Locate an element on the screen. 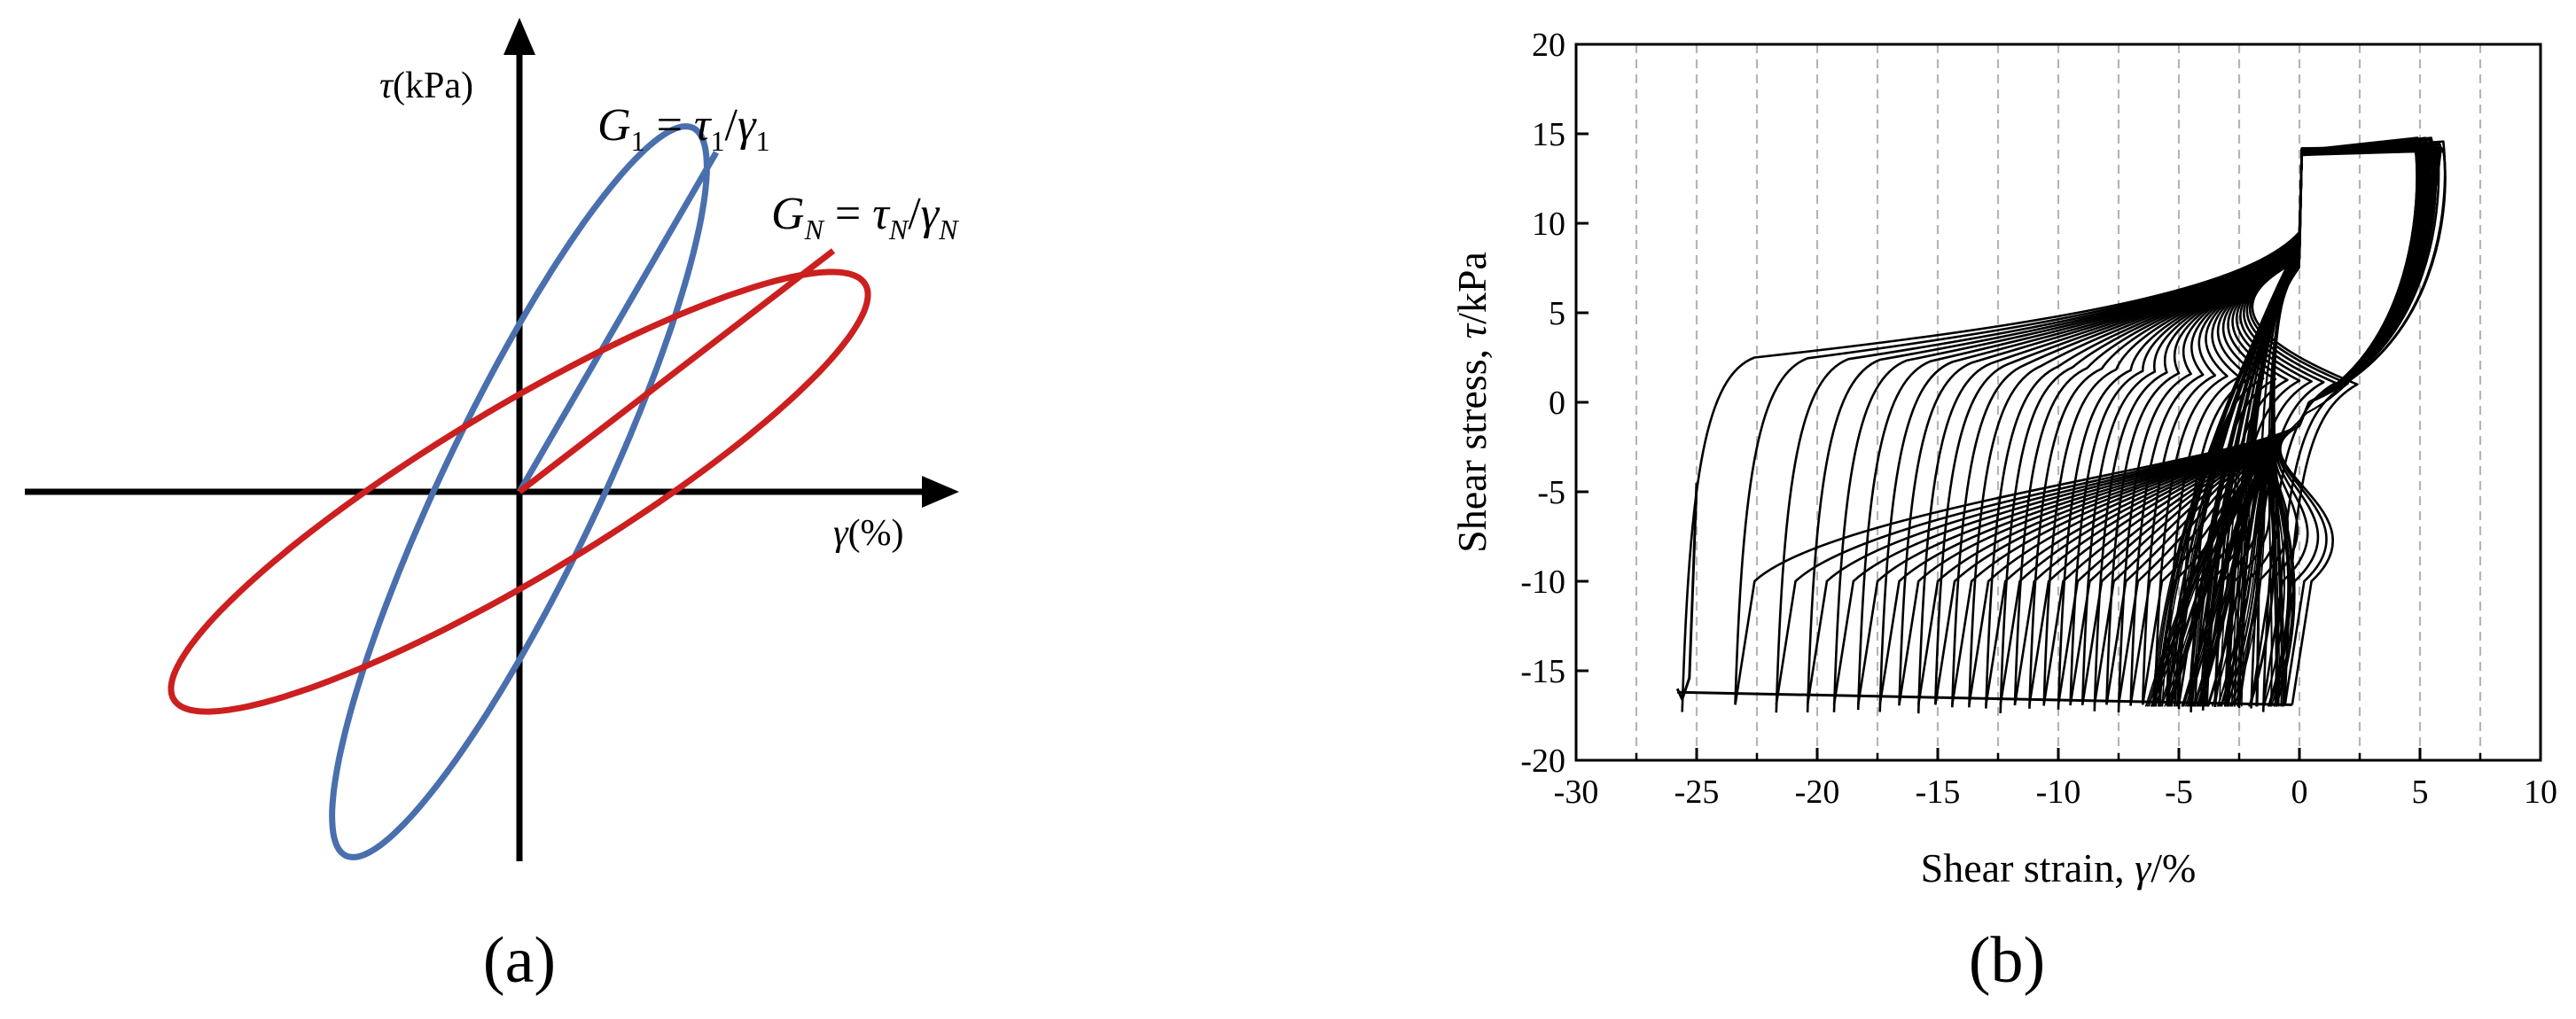 Image resolution: width=2576 pixels, height=1019 pixels. y-tick-label: 20 is located at coordinates (1548, 45).